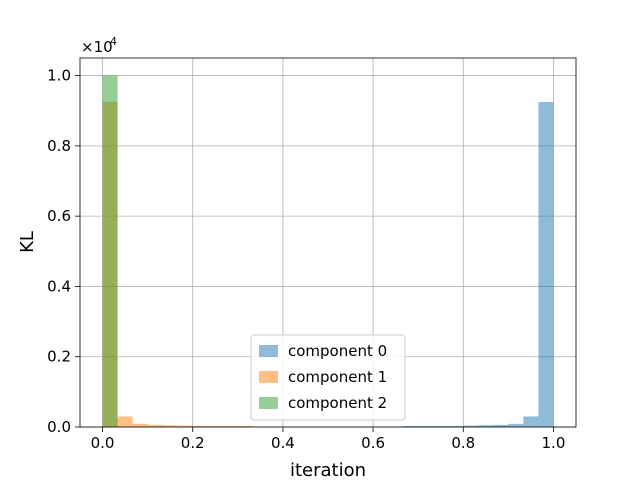 Image resolution: width=640 pixels, height=480 pixels. I want to click on x-tick-label: 1.0, so click(554, 443).